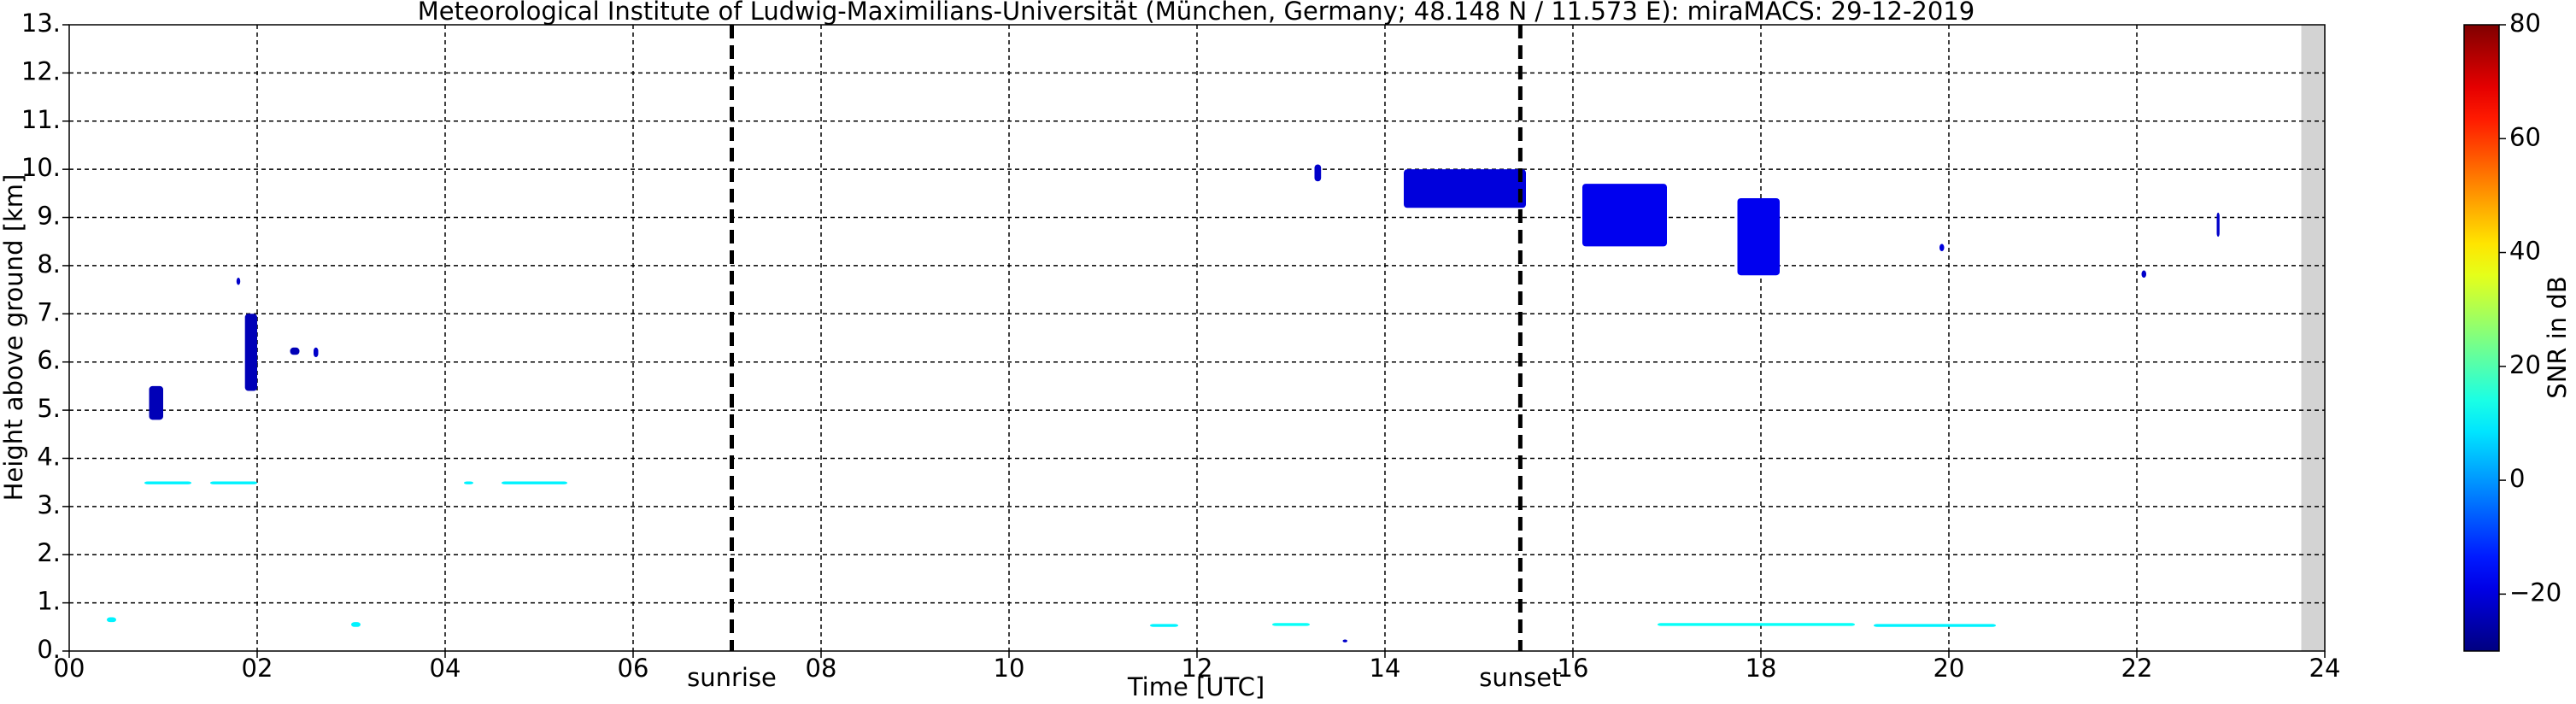 The width and height of the screenshot is (2576, 704). Describe the element at coordinates (1196, 686) in the screenshot. I see `x-axis-label: Time [UTC]` at that location.